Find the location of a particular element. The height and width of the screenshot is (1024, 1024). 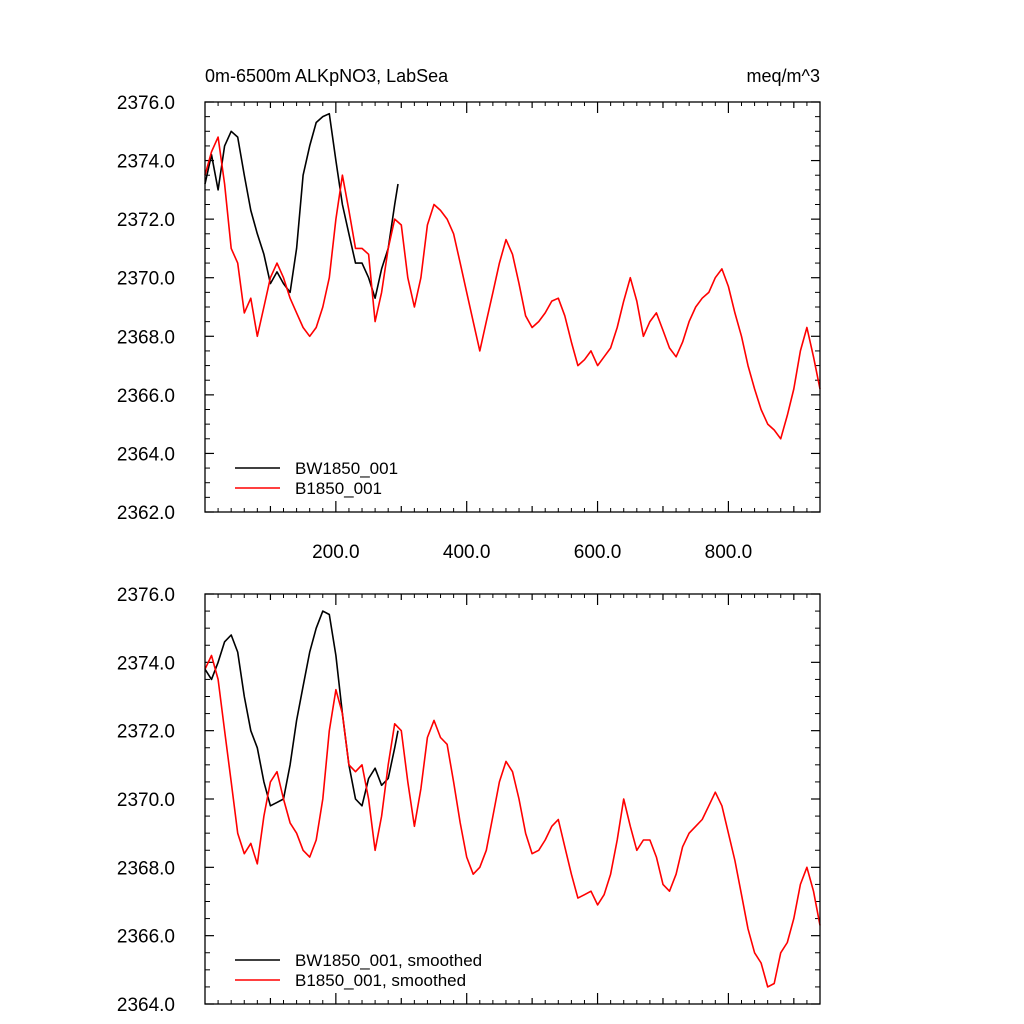

legend-label: BW1850_001 is located at coordinates (346, 468).